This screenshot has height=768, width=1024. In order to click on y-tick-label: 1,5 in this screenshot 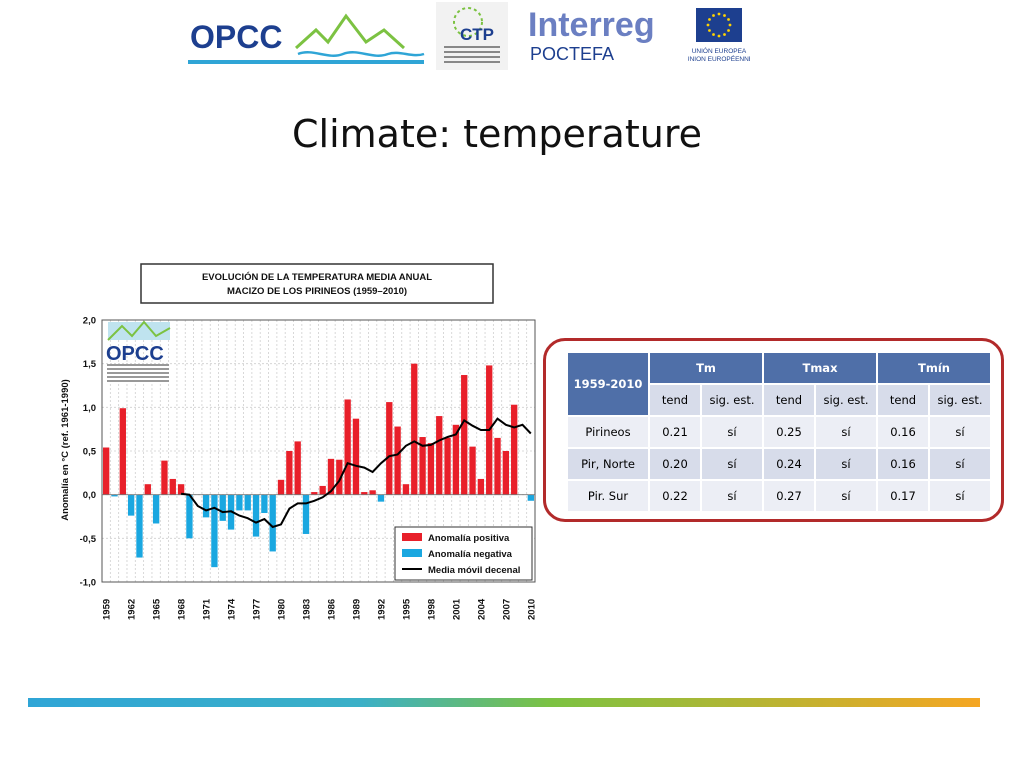, I will do `click(90, 364)`.